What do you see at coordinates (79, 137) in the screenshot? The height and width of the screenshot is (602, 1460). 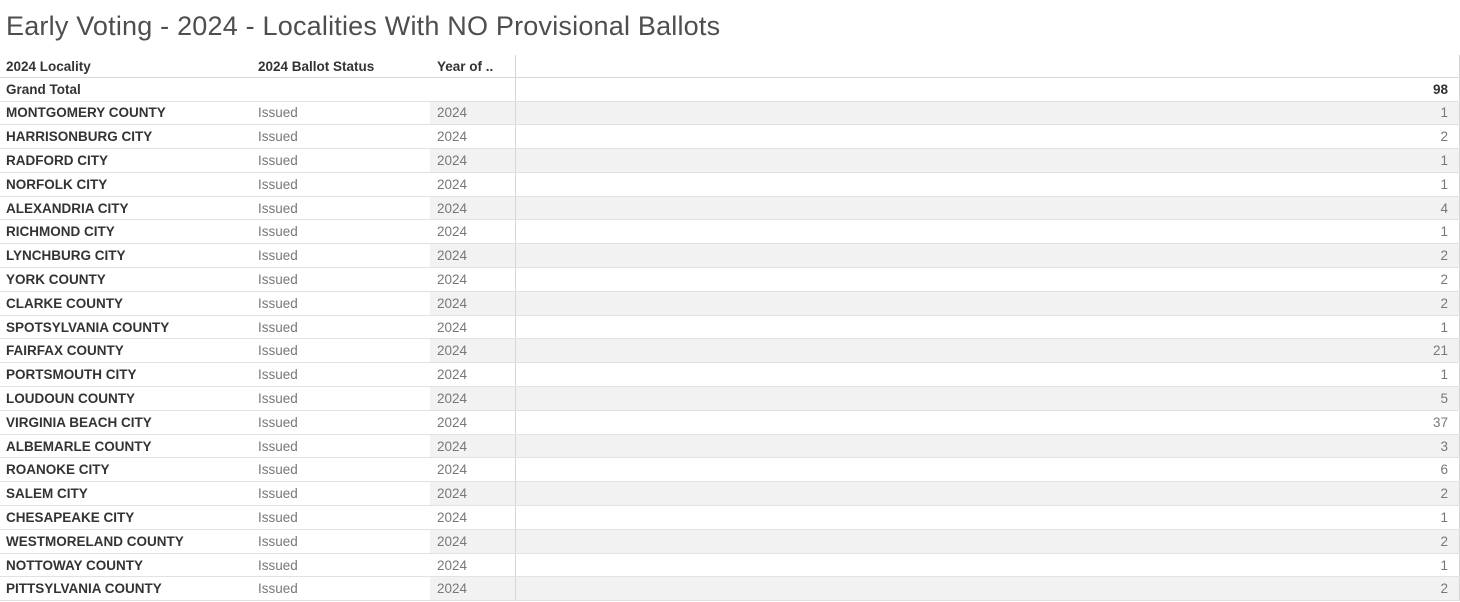 I see `locality-cell: HARRISONBURG CITY` at bounding box center [79, 137].